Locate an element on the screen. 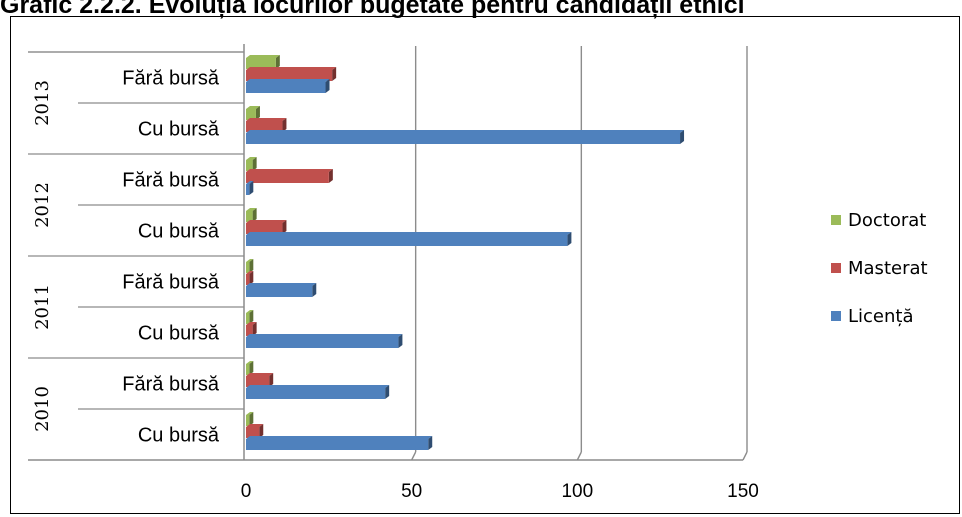  legend-label: Licență is located at coordinates (881, 316).